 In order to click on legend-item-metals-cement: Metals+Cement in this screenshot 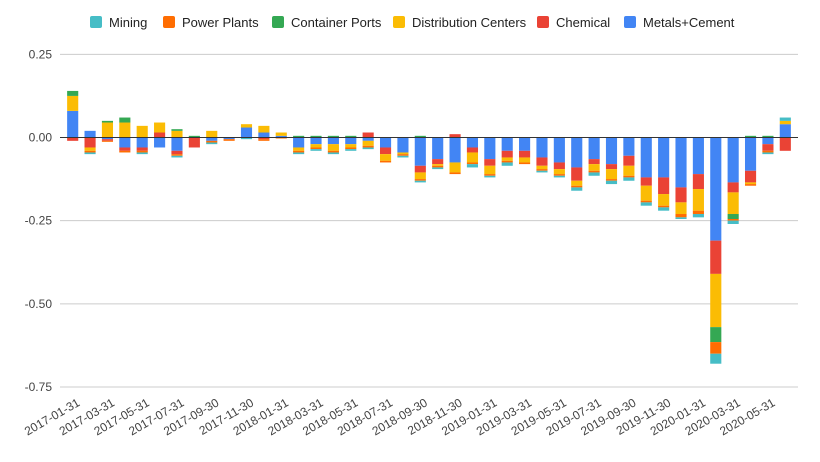, I will do `click(679, 22)`.